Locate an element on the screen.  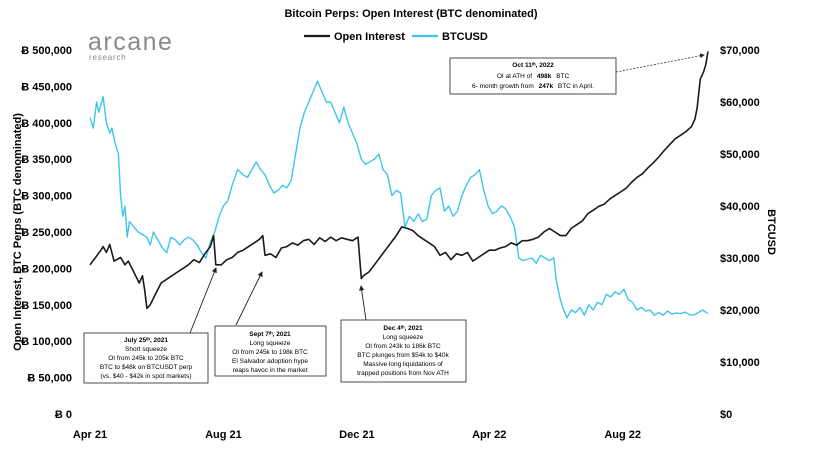
y-right-tick-label: $20,000 is located at coordinates (740, 311).